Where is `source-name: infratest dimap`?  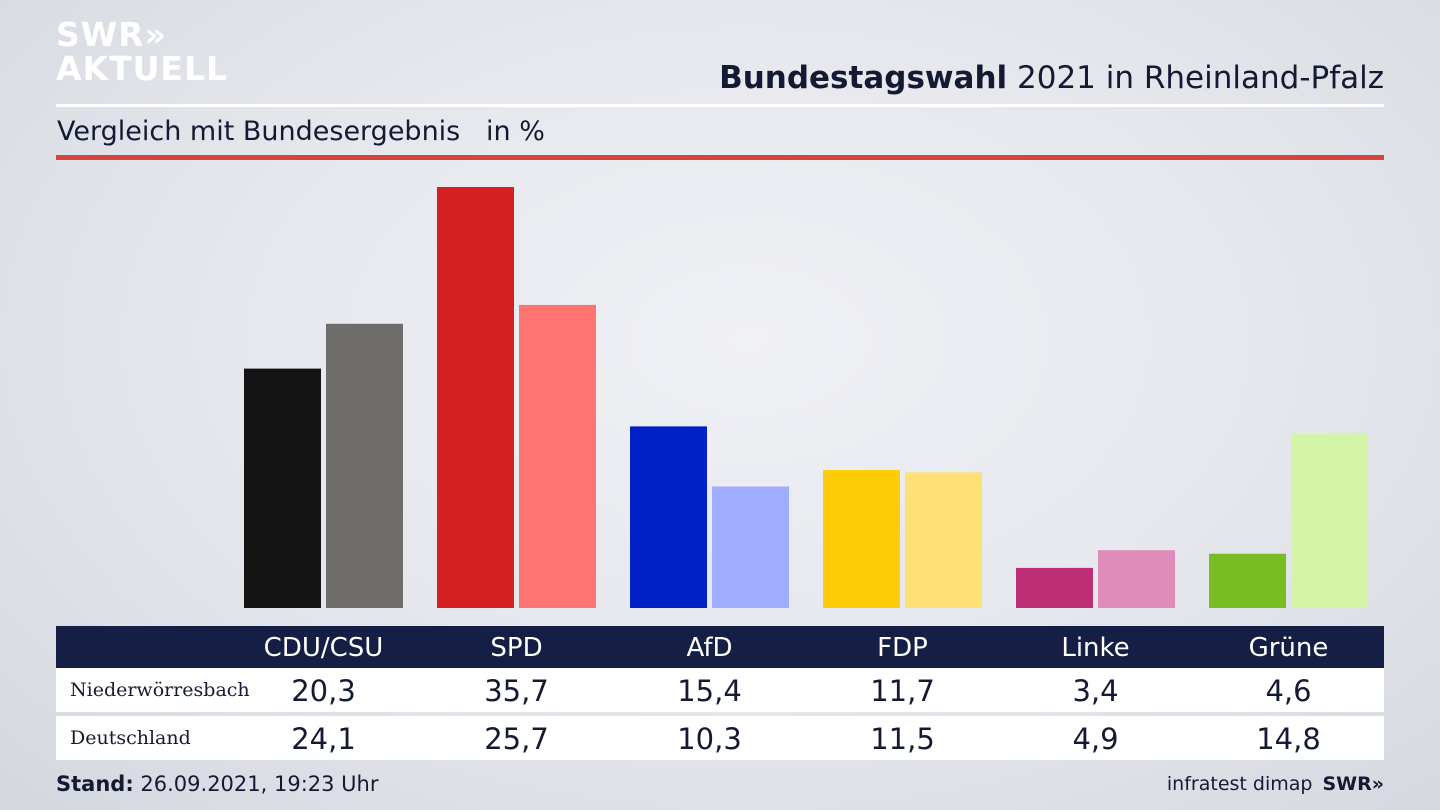 source-name: infratest dimap is located at coordinates (1239, 784).